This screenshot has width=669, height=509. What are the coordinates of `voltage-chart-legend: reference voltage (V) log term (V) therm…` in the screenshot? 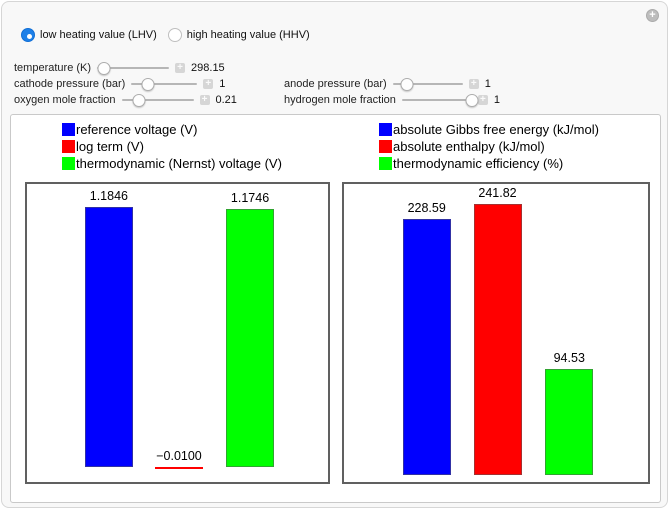 It's located at (196, 146).